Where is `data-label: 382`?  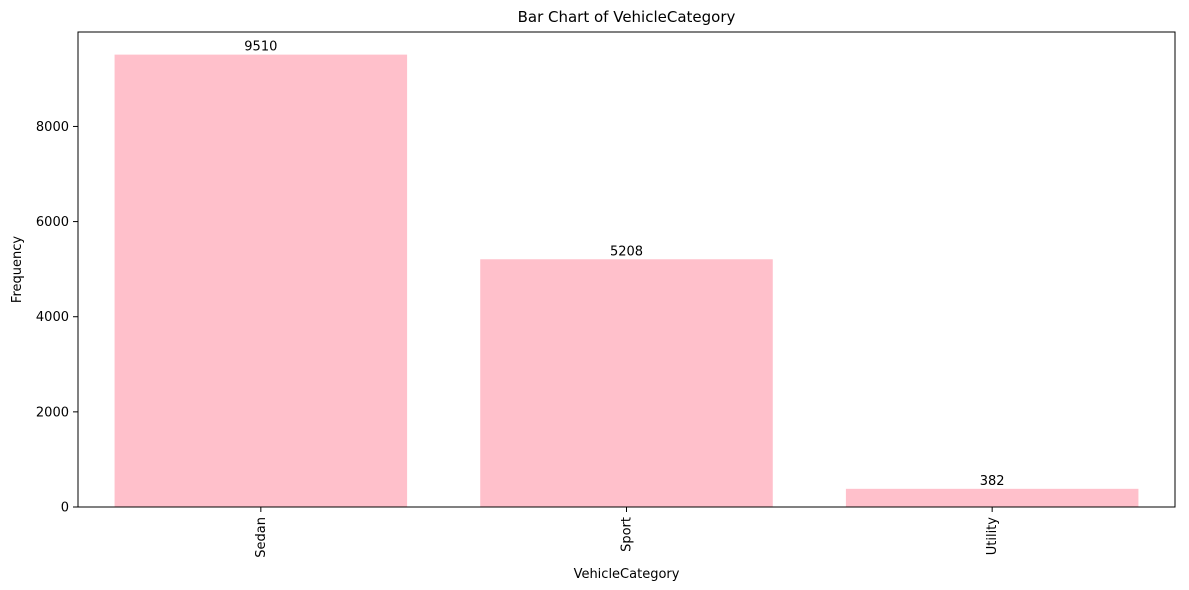 data-label: 382 is located at coordinates (992, 481).